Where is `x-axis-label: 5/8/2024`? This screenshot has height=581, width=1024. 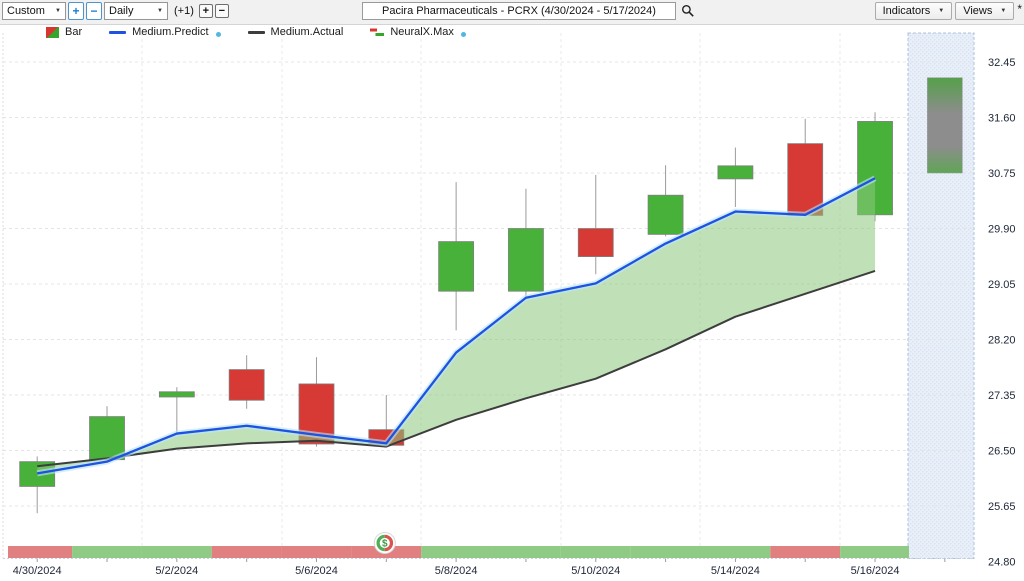
x-axis-label: 5/8/2024 is located at coordinates (456, 571).